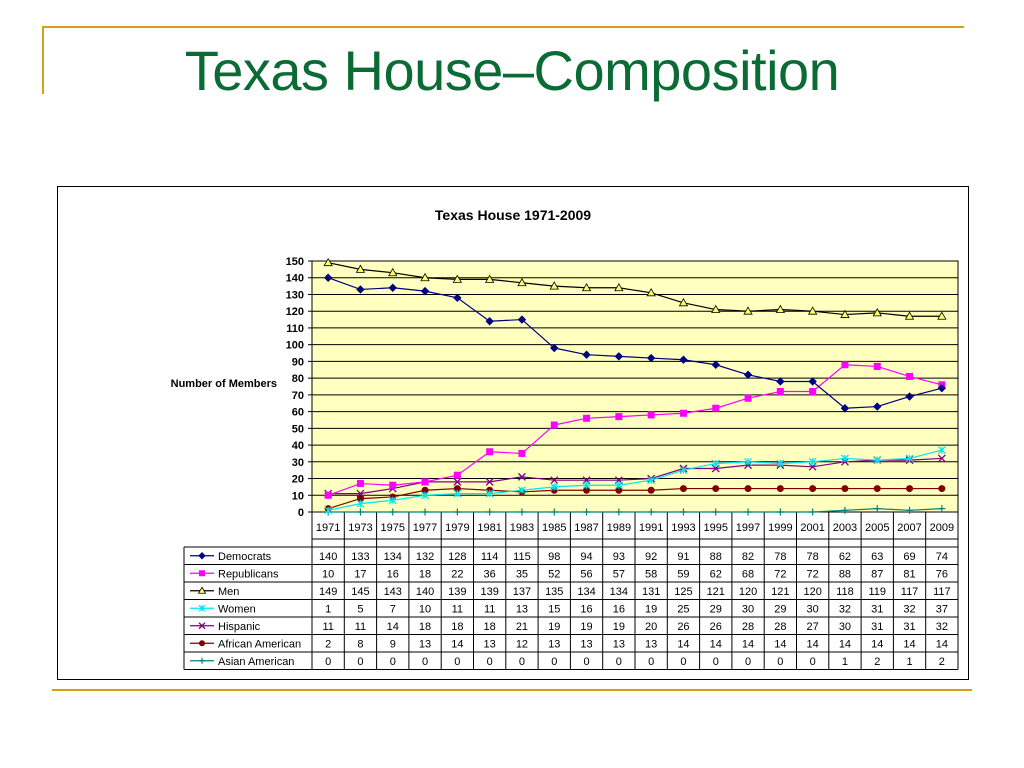 This screenshot has width=1024, height=768. I want to click on legend-series-label: African American, so click(259, 644).